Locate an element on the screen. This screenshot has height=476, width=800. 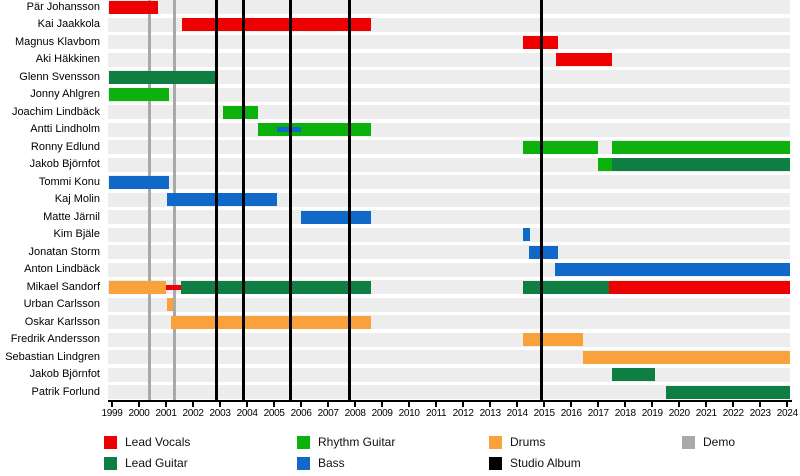
year-label: 2003 is located at coordinates (220, 413).